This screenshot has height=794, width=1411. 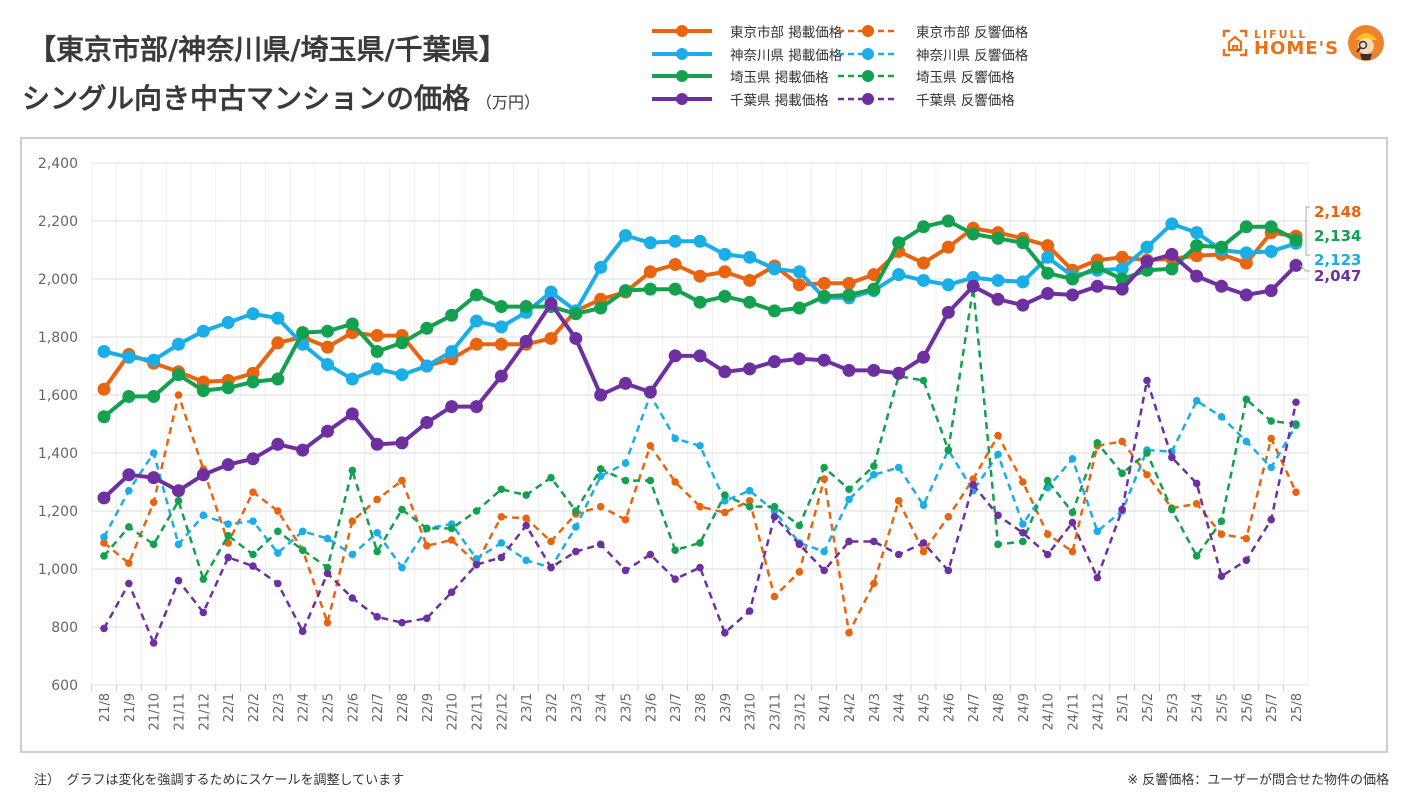 I want to click on x-tick-label: 25/2, so click(x=1148, y=707).